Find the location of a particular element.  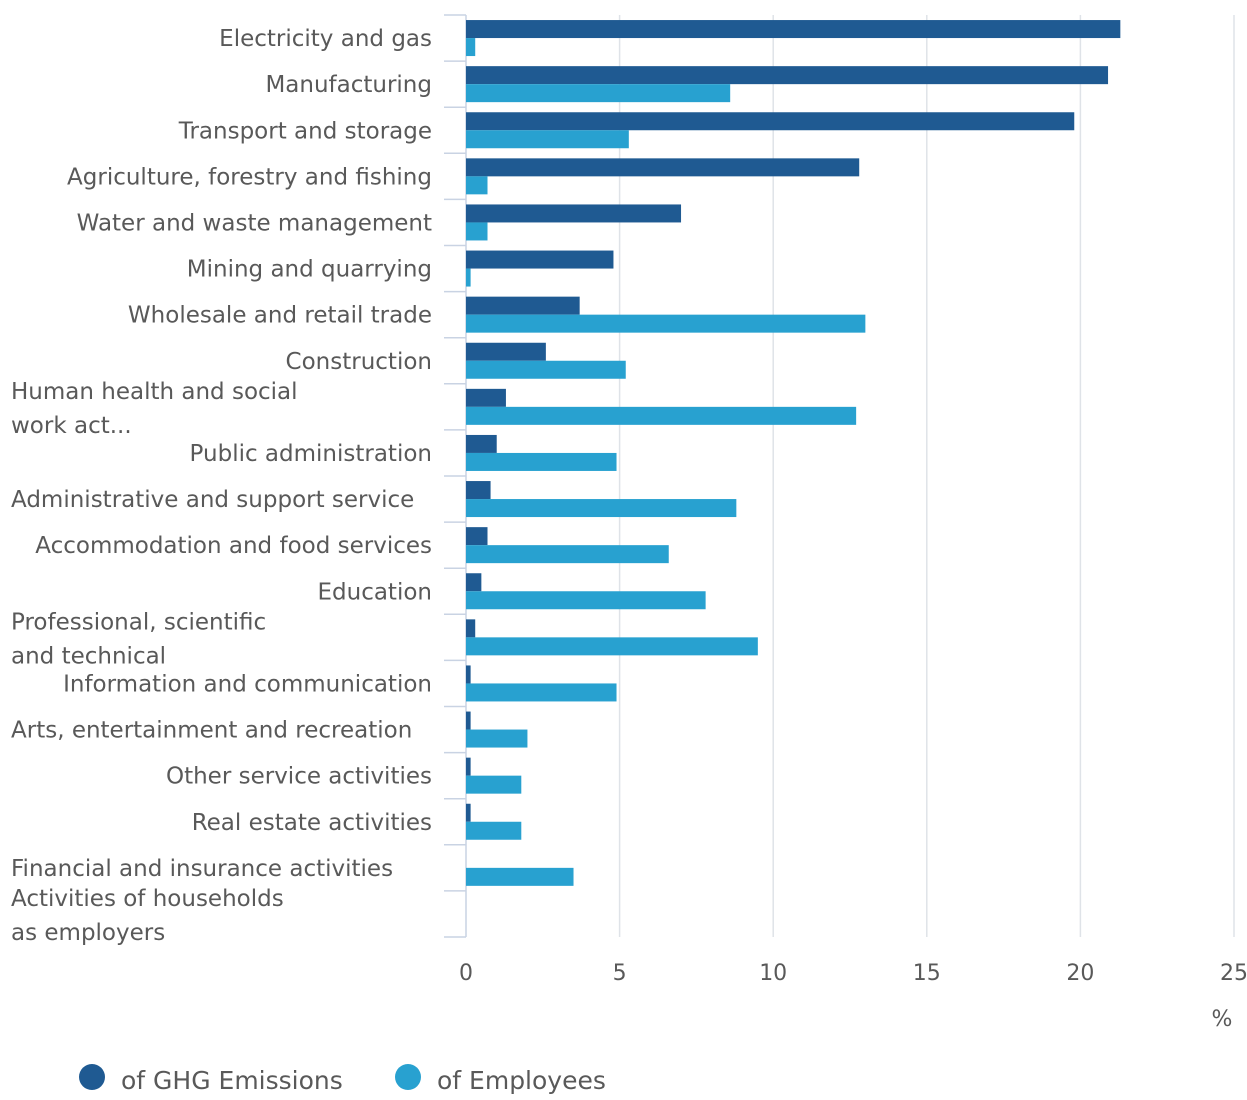

category-label: Mining and quarrying is located at coordinates (309, 270).